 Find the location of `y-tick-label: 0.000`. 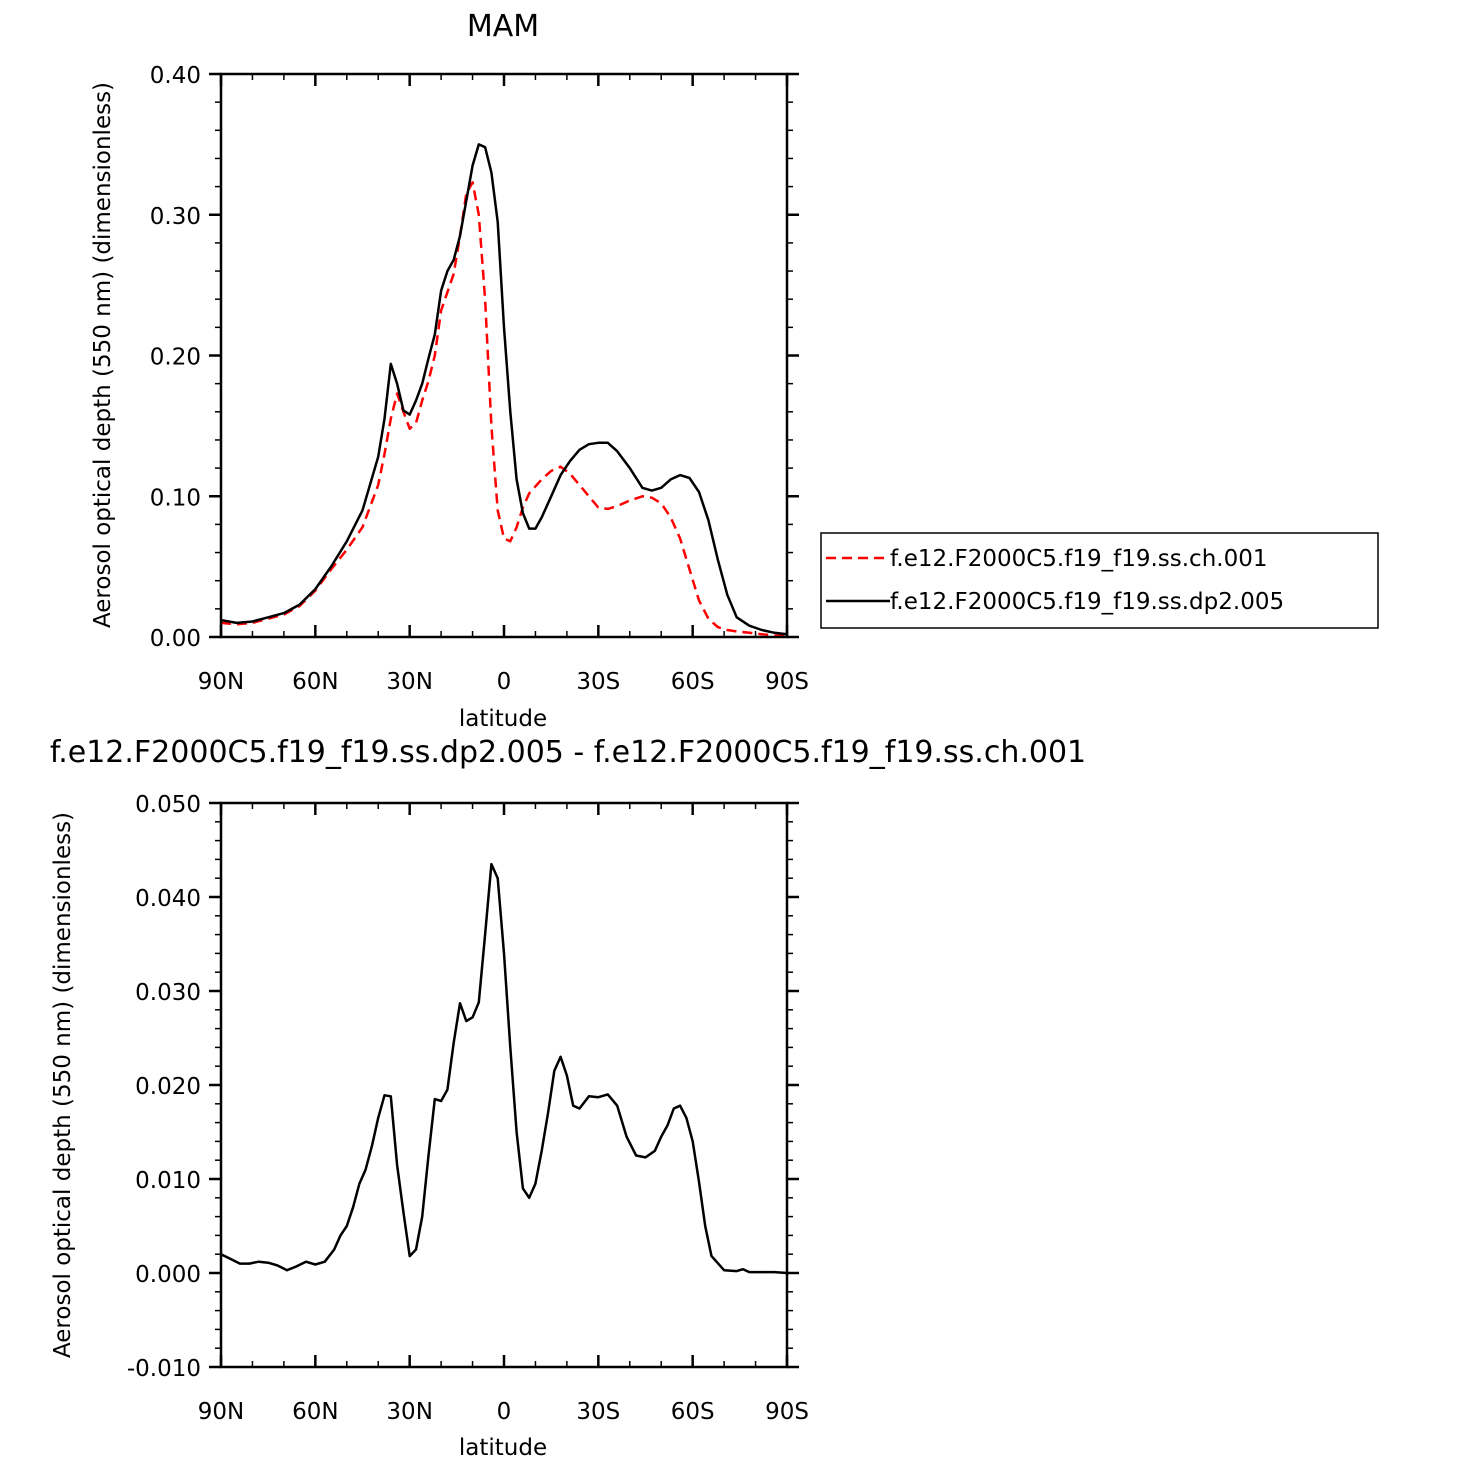

y-tick-label: 0.000 is located at coordinates (168, 1275).